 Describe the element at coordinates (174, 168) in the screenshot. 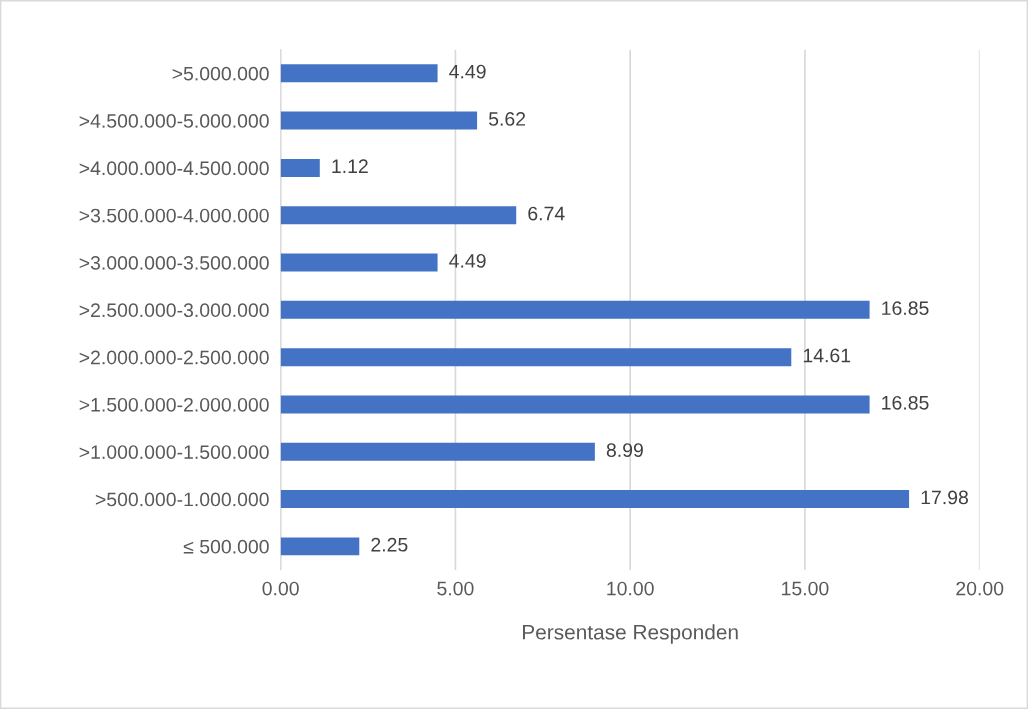

I see `y-tick-label: >4.000.000-4.500.000` at that location.